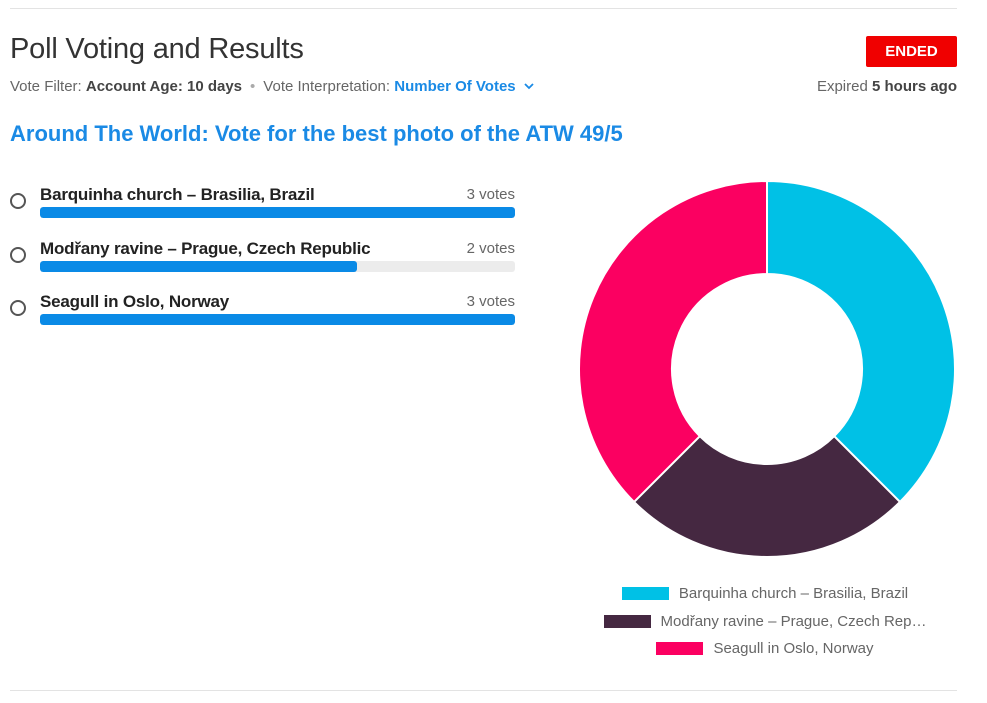 This screenshot has height=703, width=987. Describe the element at coordinates (911, 51) in the screenshot. I see `status-badge: ENDED` at that location.